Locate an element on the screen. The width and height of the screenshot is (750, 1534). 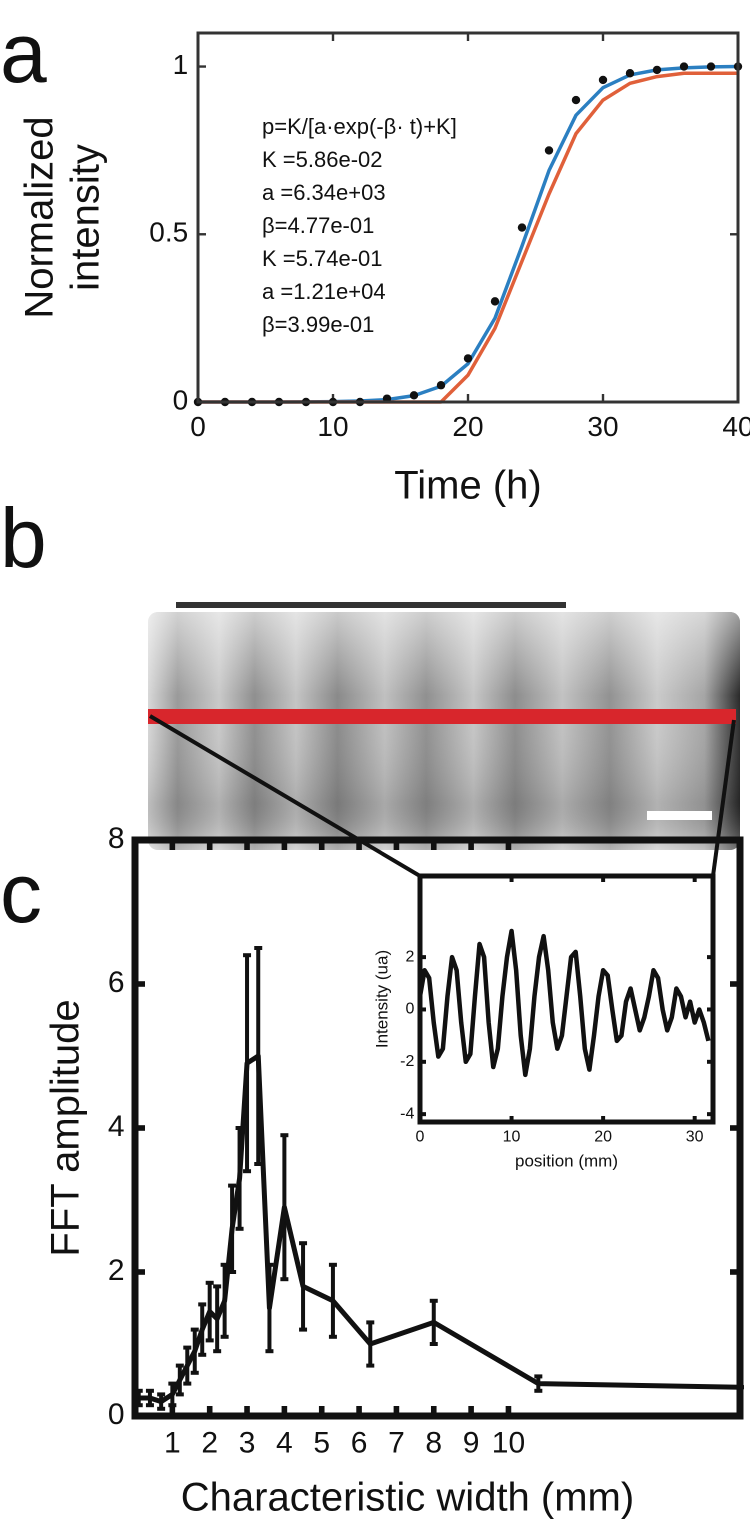
y-tick-label: 4 is located at coordinates (116, 1126).